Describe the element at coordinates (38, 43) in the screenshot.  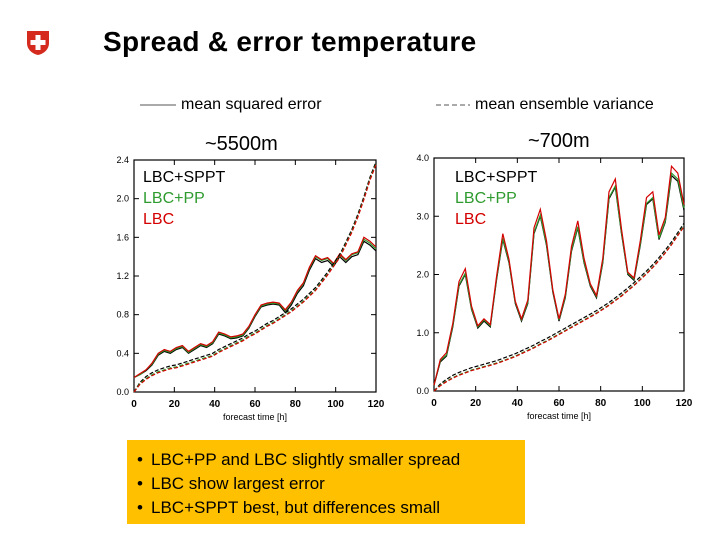
I see `swiss-cross-logo` at that location.